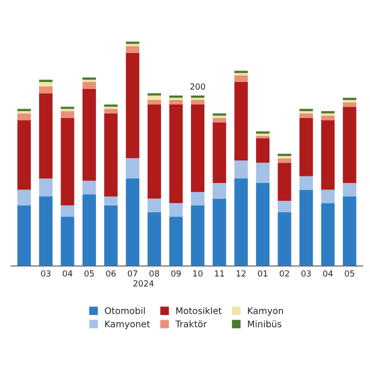  I want to click on x-tick-label: 09, so click(176, 273).